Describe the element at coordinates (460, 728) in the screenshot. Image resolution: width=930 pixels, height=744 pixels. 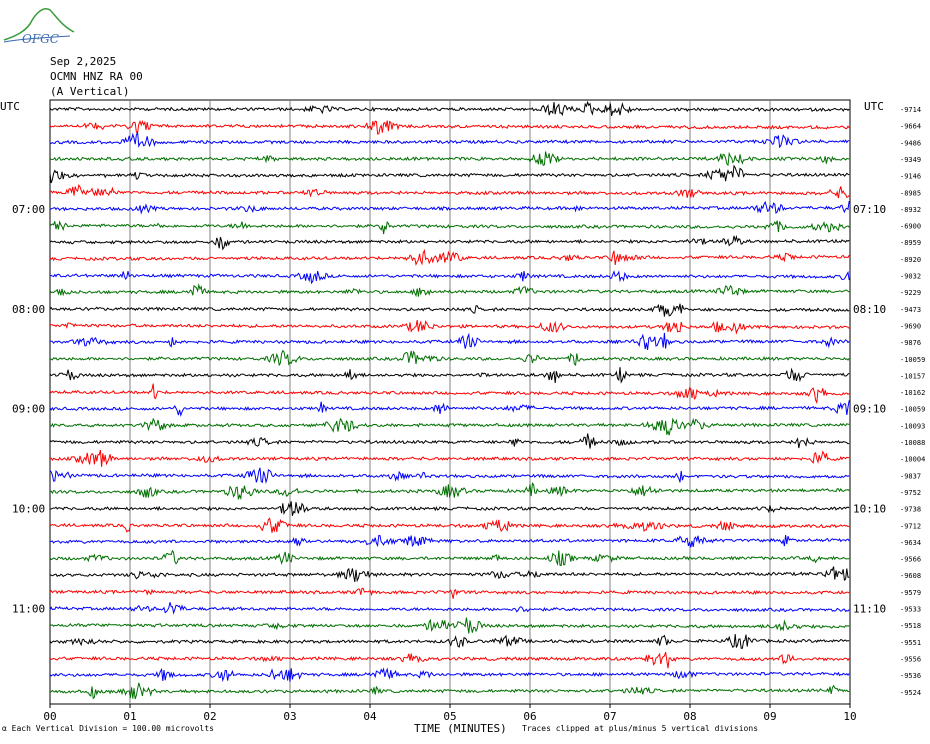
I see `x-axis-label: TIME (MINUTES)` at that location.